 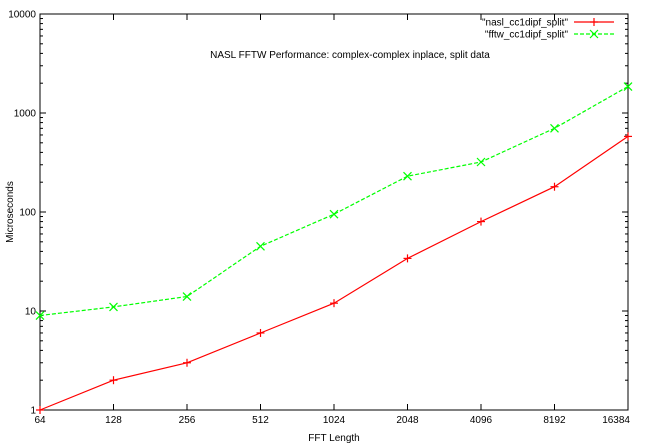 What do you see at coordinates (527, 35) in the screenshot?
I see `legend-label: "fftw_cc1dipf_split"` at bounding box center [527, 35].